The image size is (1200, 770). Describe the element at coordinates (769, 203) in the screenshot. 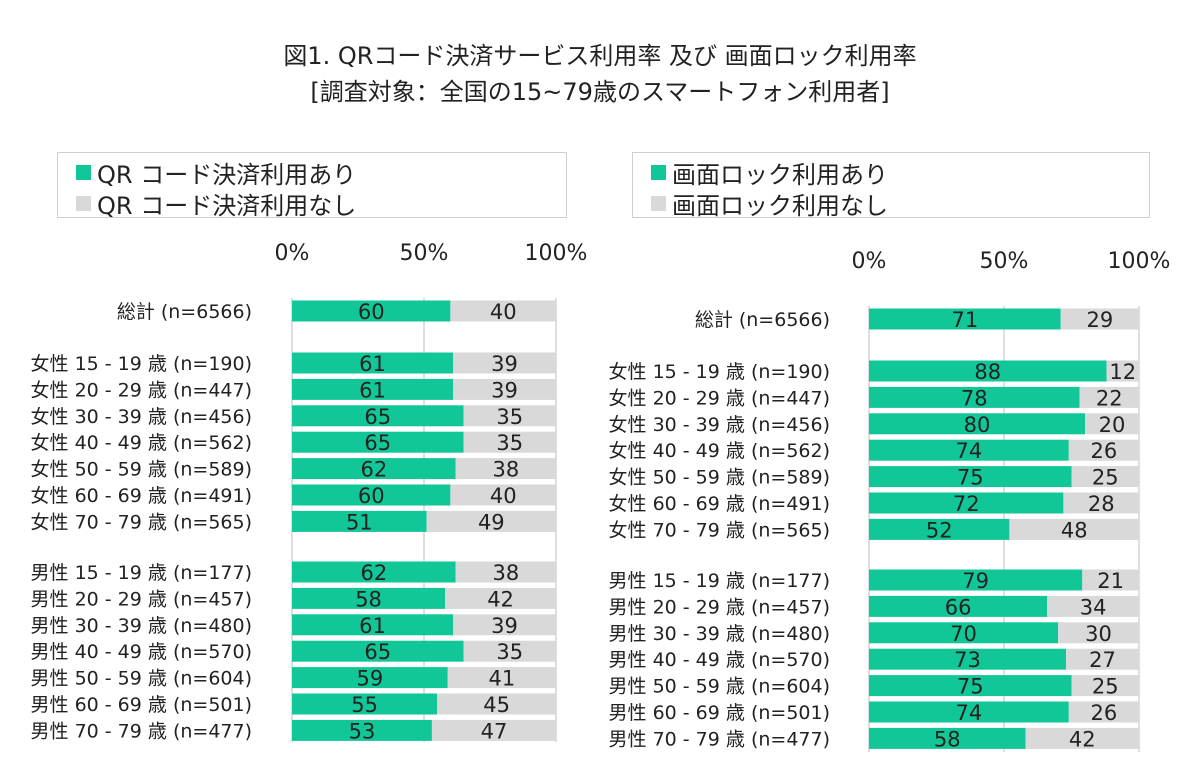

I see `legend-item-lock-no: 画面ロック利用なし` at that location.